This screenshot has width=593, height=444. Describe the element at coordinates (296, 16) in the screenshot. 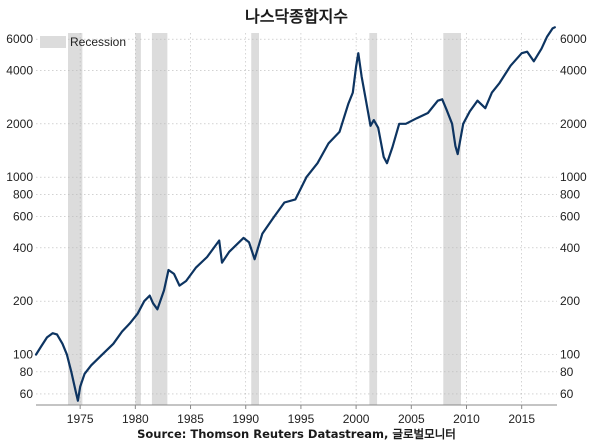

I see `chart-title: 나스닥종합지수` at that location.